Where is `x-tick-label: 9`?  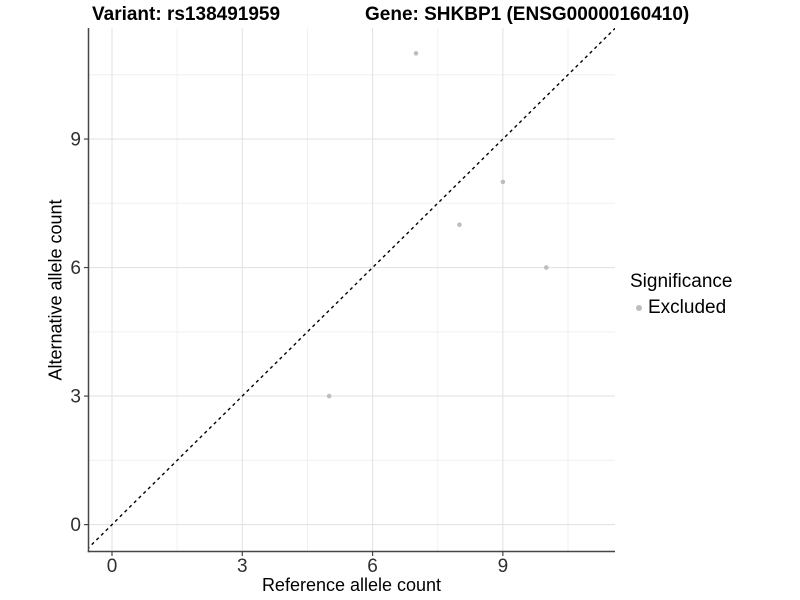 x-tick-label: 9 is located at coordinates (503, 566).